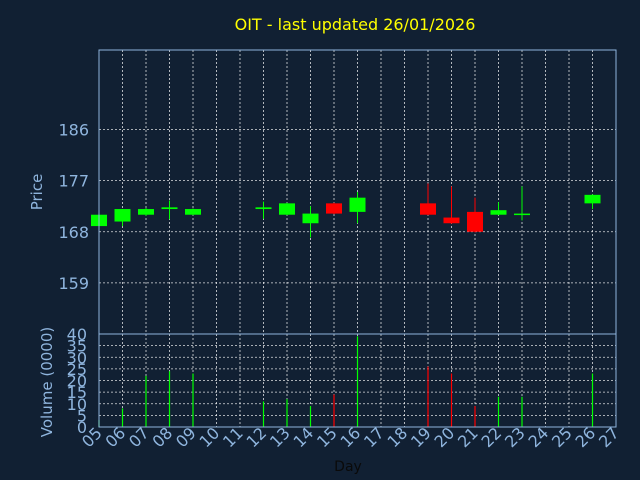 This screenshot has width=640, height=480. What do you see at coordinates (609, 437) in the screenshot?
I see `x-tick-label: 27` at bounding box center [609, 437].